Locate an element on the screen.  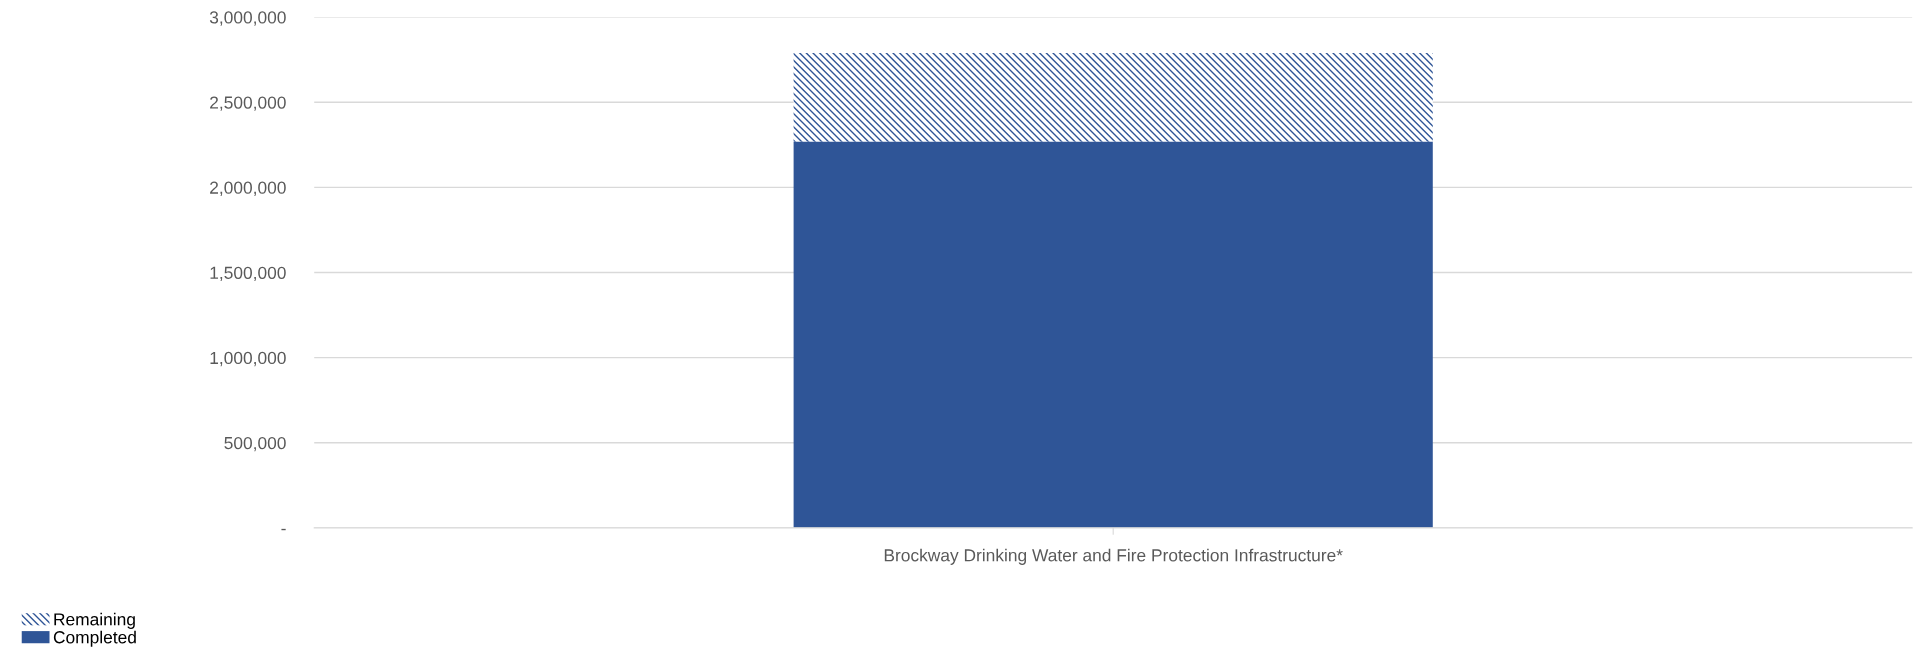
legend-label: Remaining is located at coordinates (94, 620).